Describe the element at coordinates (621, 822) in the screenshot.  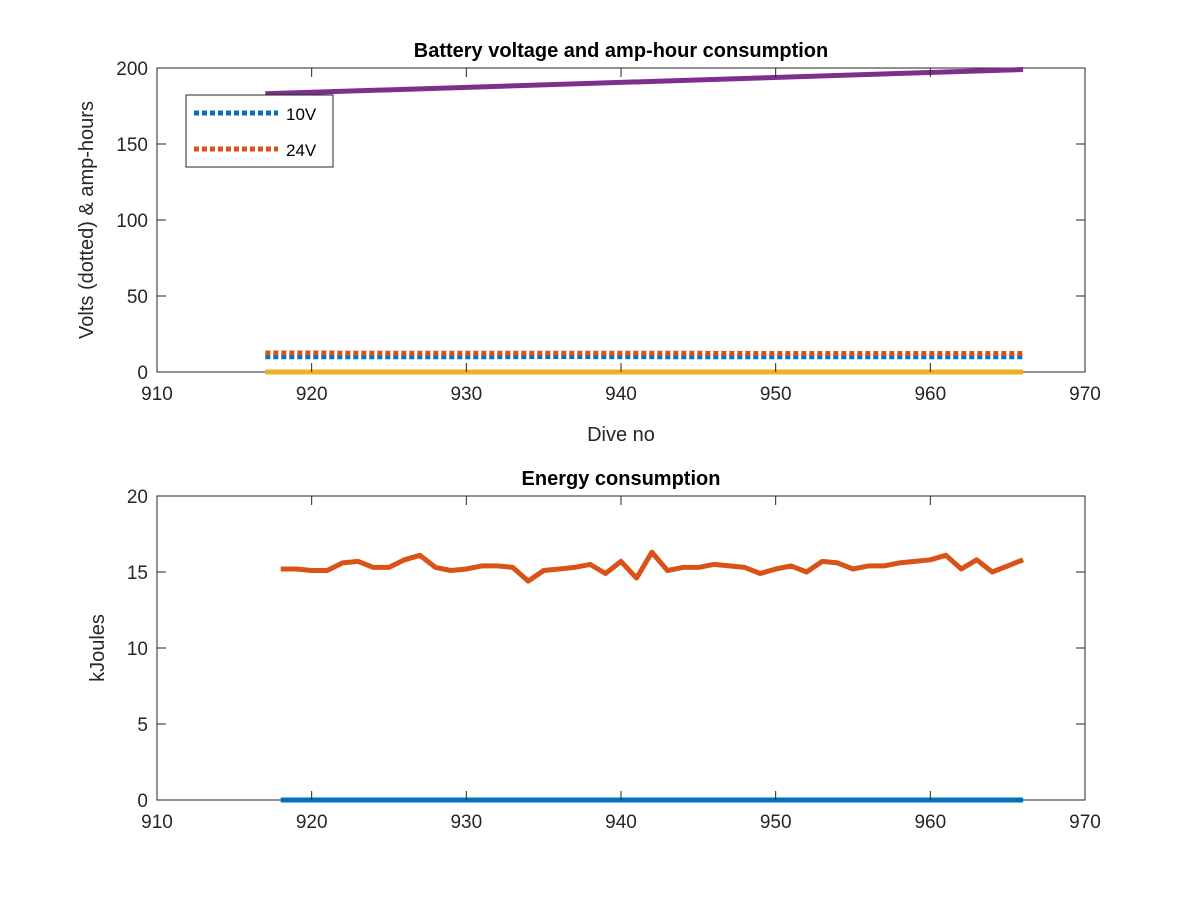
I see `energy-x-tick-label: 940` at that location.